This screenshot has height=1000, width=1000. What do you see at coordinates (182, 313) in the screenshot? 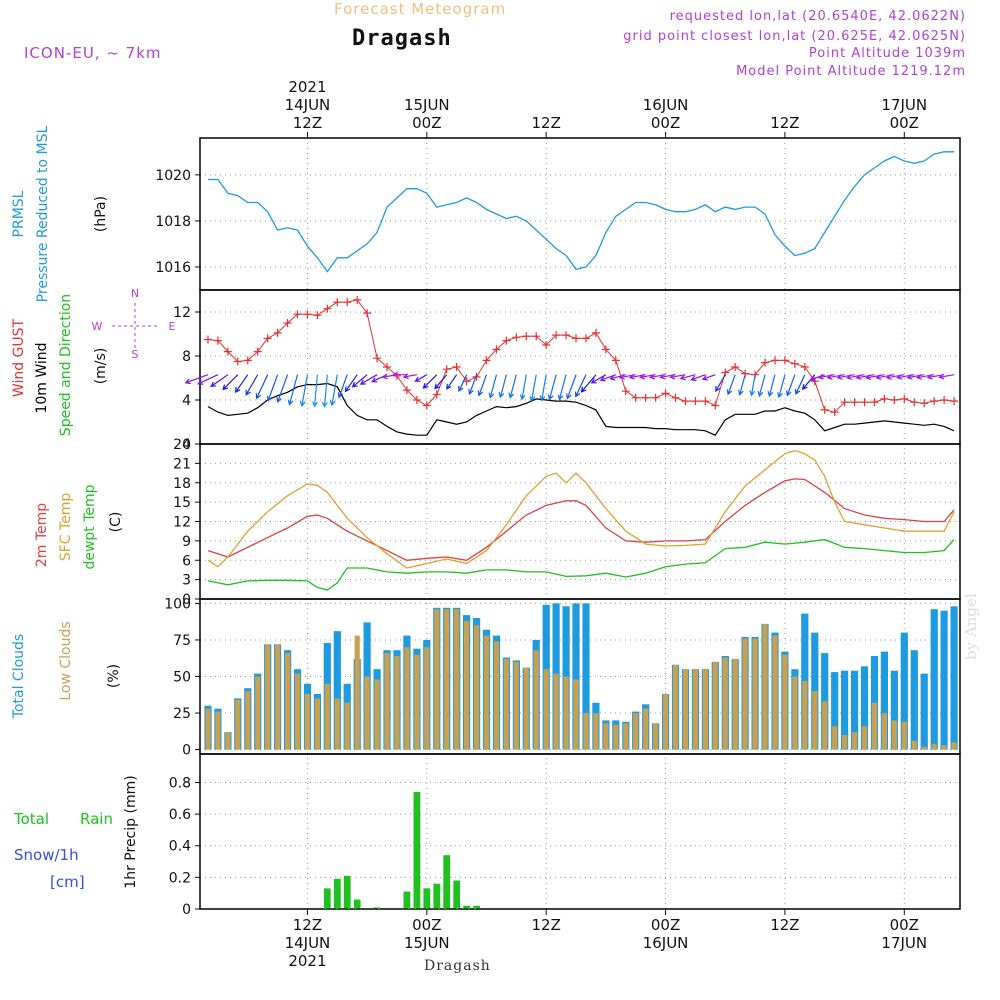
I see `wind-ytick-label: 12` at bounding box center [182, 313].